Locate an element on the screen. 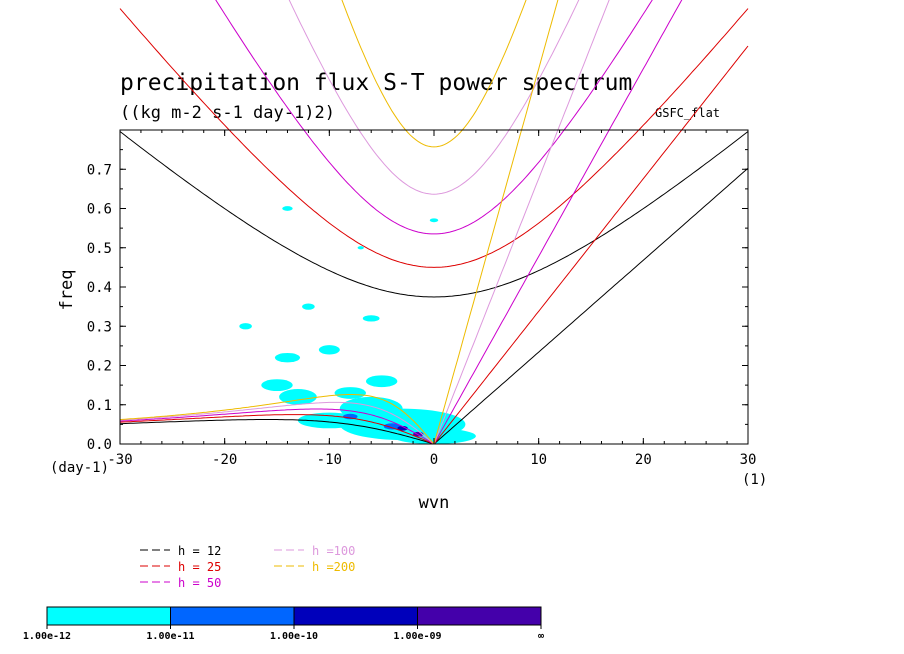 This screenshot has width=904, height=654. x-tick-label: -30 is located at coordinates (119, 460).